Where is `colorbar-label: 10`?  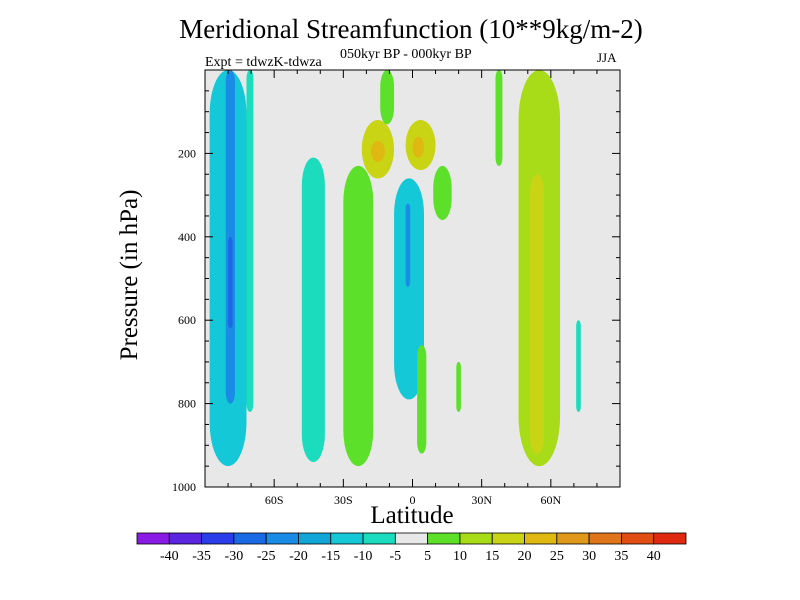
colorbar-label: 10 is located at coordinates (460, 556).